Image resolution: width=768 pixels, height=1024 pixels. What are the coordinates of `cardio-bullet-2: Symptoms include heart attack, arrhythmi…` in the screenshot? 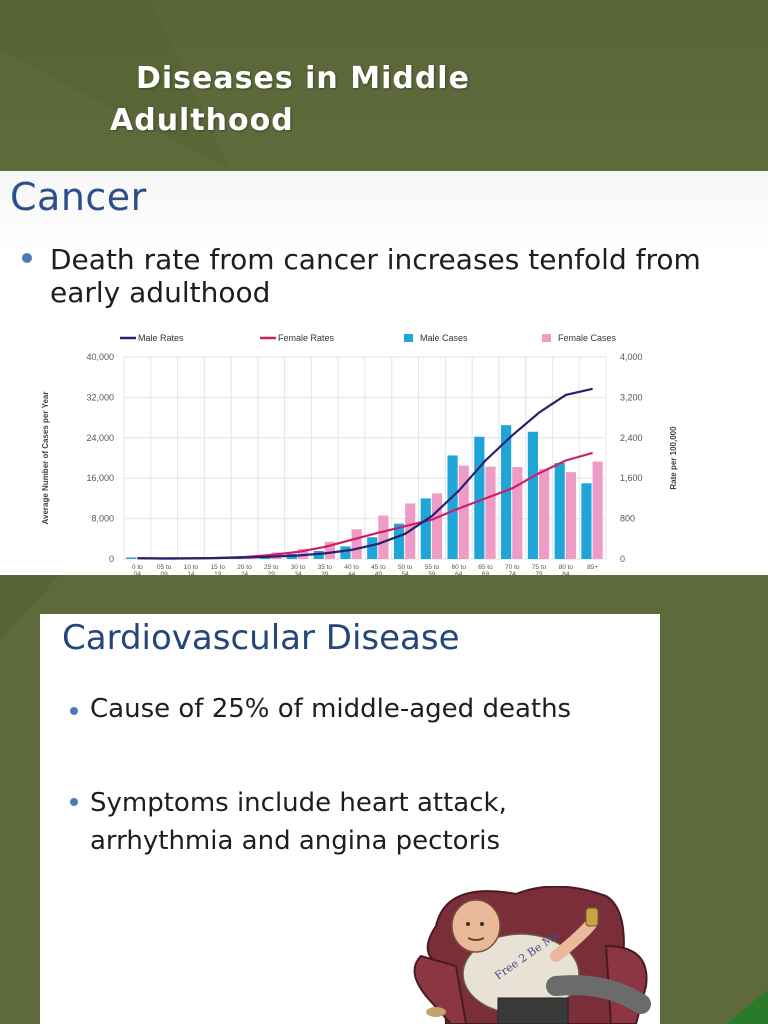 It's located at (298, 822).